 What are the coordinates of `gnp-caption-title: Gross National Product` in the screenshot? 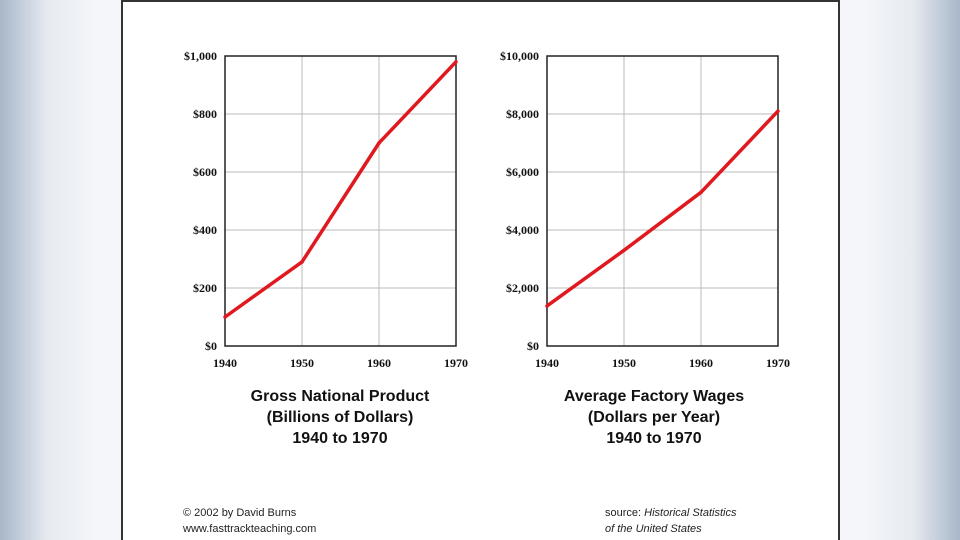 It's located at (340, 396).